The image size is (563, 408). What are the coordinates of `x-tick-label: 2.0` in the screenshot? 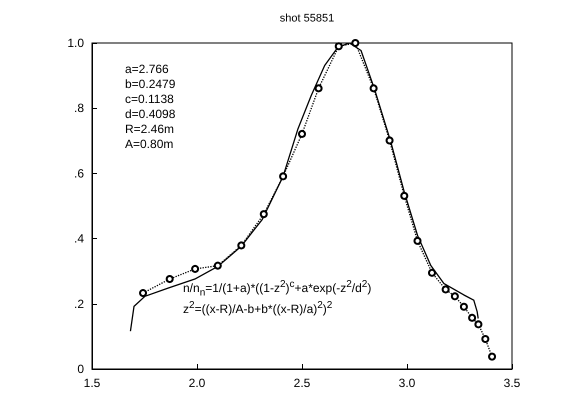 It's located at (197, 383).